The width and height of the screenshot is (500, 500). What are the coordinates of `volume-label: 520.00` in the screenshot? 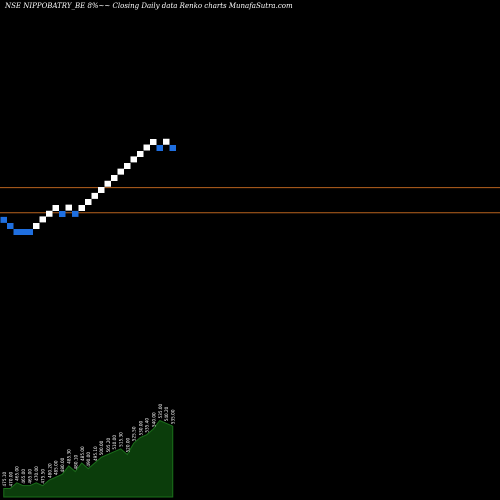 It's located at (127, 445).